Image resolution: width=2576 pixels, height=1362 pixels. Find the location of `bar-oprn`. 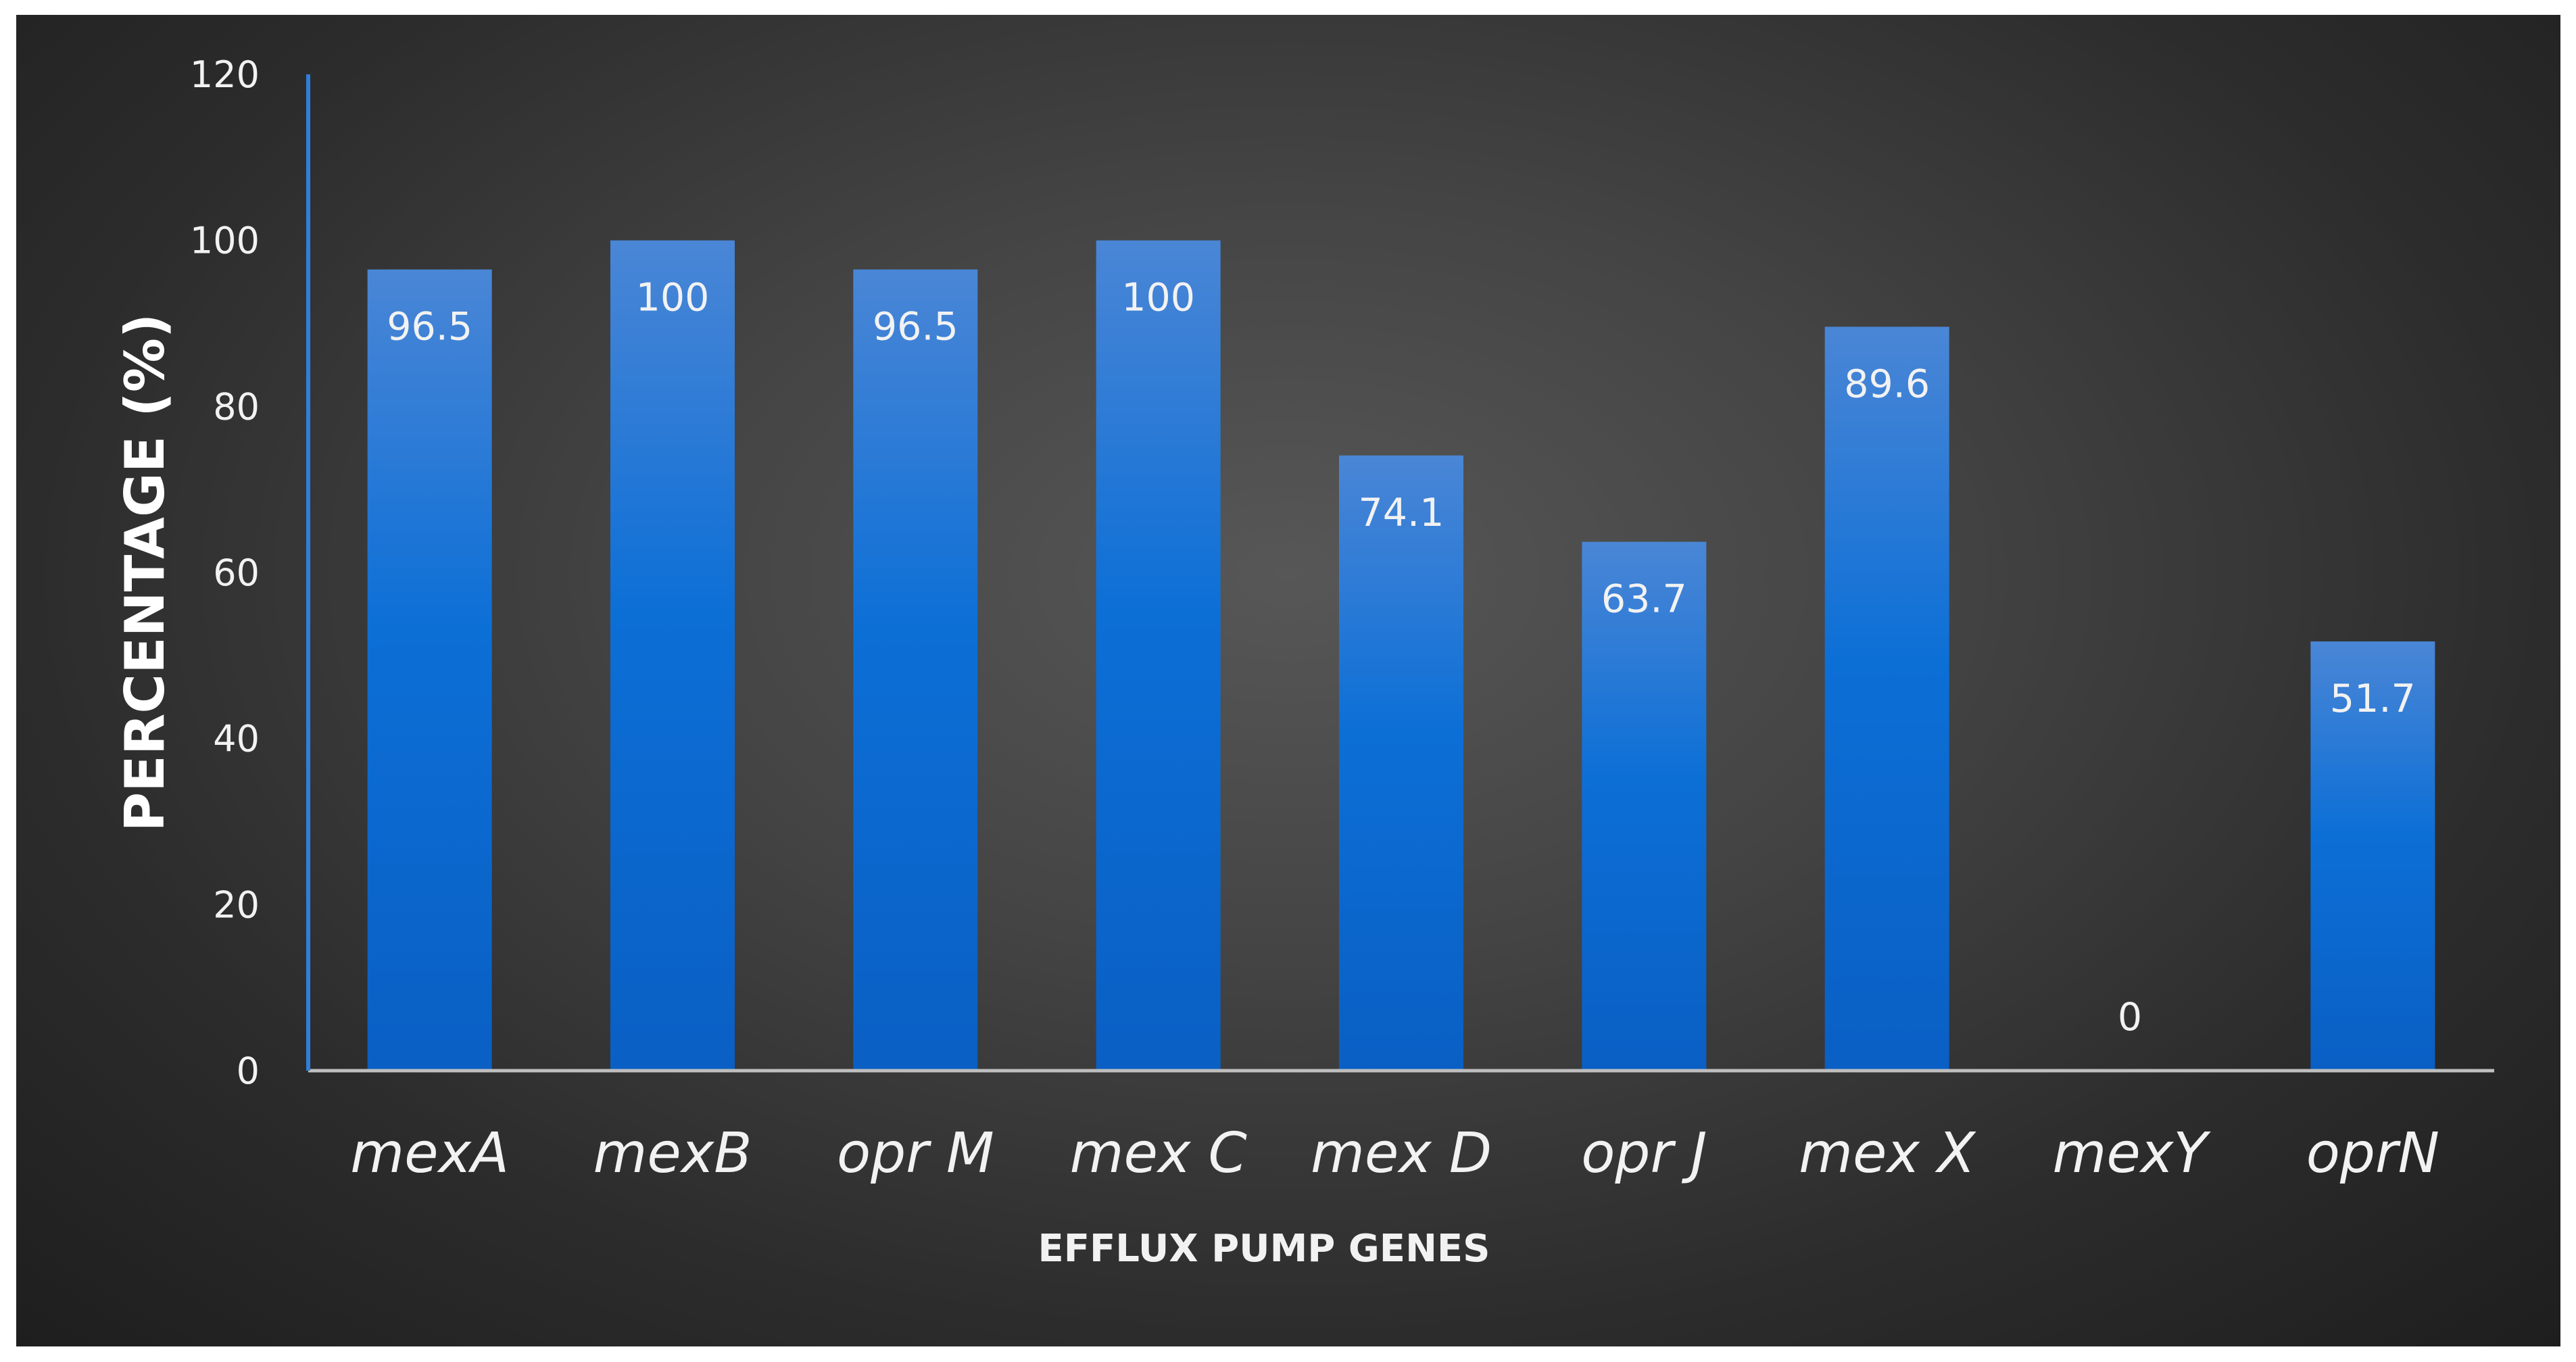

bar-oprn is located at coordinates (2372, 856).